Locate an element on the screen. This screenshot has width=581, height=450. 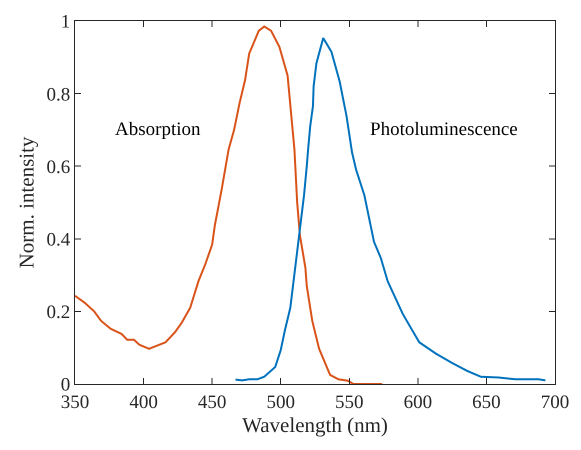
y-tick-label: 0.2 is located at coordinates (58, 313).